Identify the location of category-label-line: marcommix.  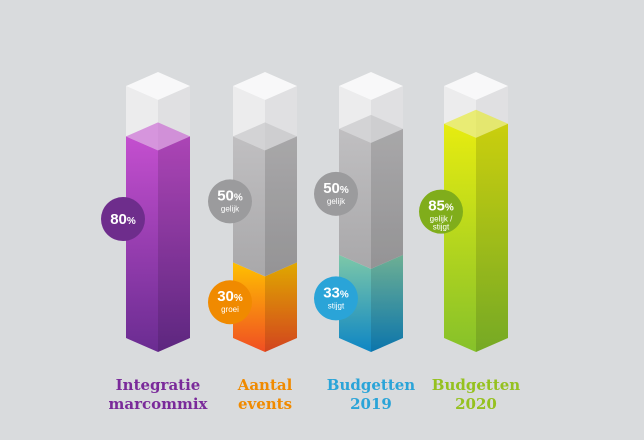
(158, 404).